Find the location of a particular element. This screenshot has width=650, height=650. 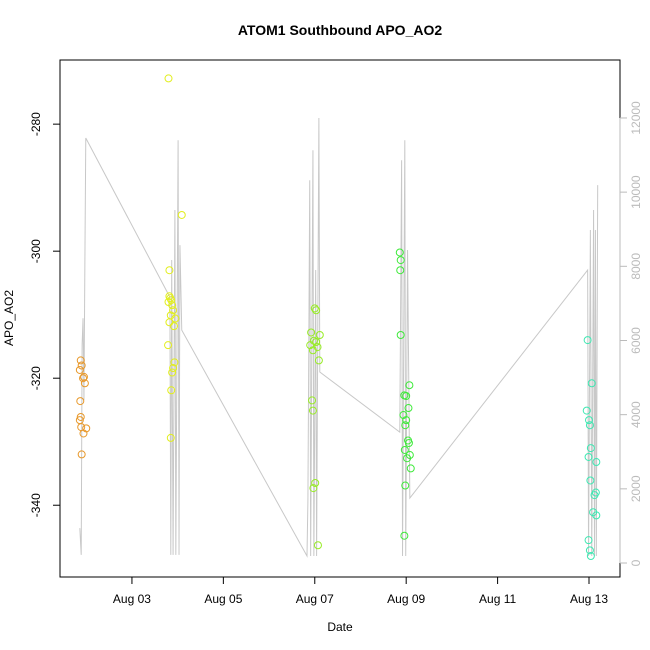

x-tick-label: Aug 03 is located at coordinates (132, 599).